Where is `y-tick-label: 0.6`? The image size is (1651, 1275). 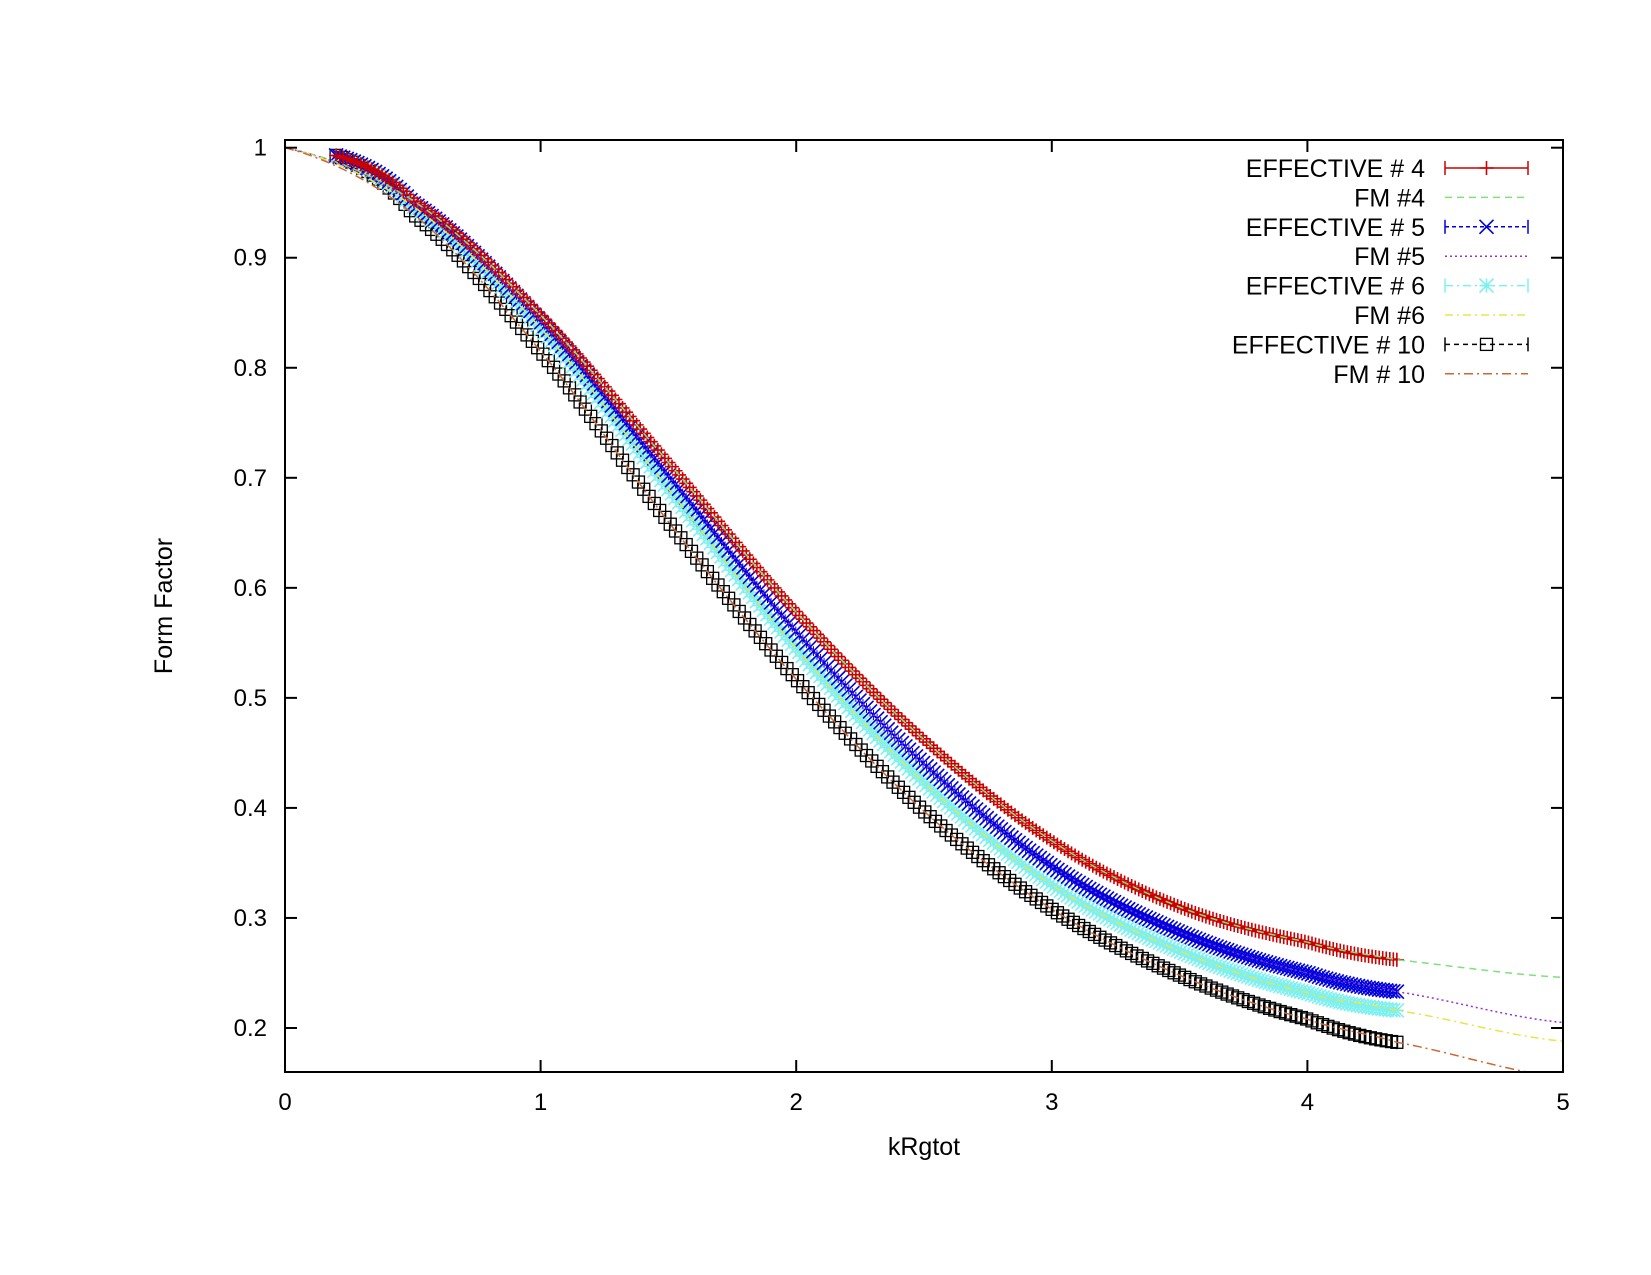
y-tick-label: 0.6 is located at coordinates (250, 588).